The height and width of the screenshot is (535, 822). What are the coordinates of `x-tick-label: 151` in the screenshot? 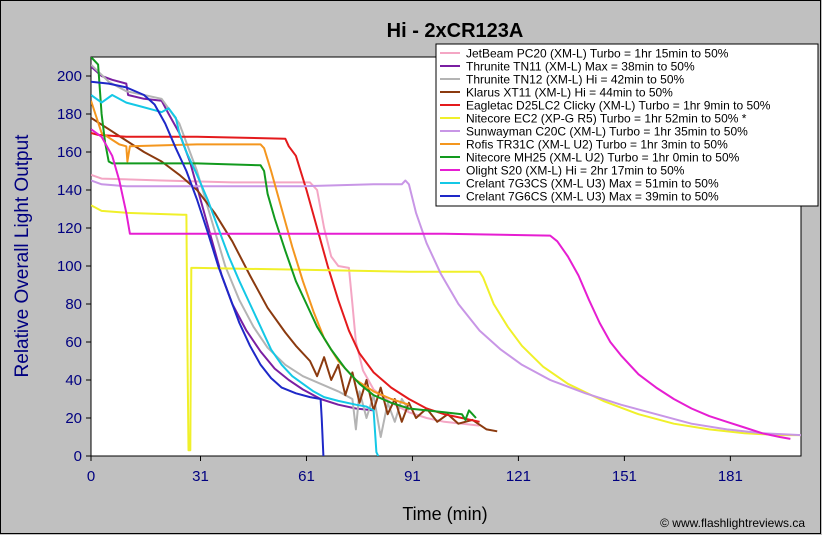 It's located at (624, 476).